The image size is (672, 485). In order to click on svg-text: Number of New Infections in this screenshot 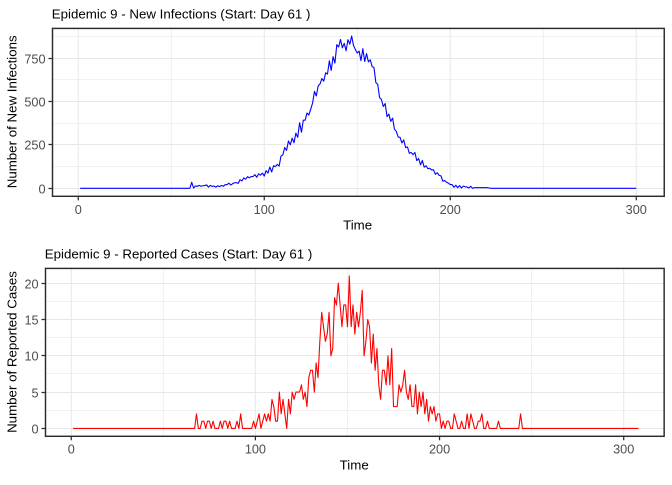, I will do `click(11, 111)`.